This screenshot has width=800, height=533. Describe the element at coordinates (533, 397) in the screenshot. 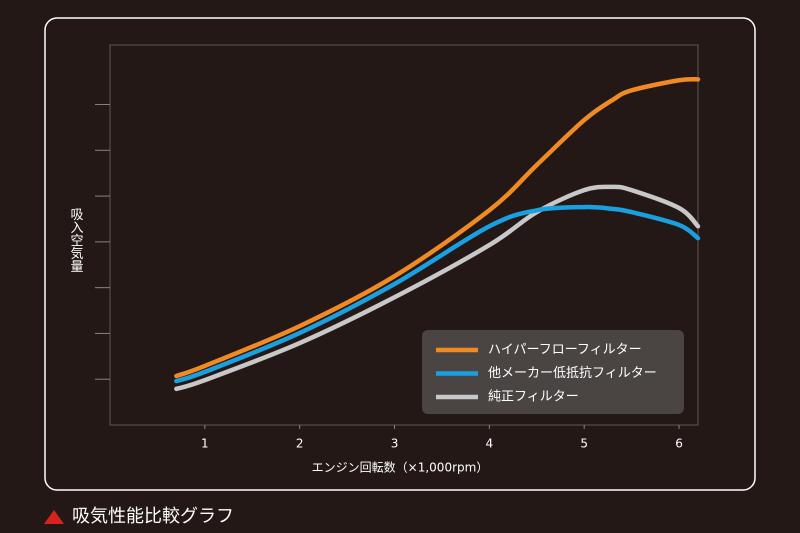

I see `legend-label: 純正フィルター` at that location.